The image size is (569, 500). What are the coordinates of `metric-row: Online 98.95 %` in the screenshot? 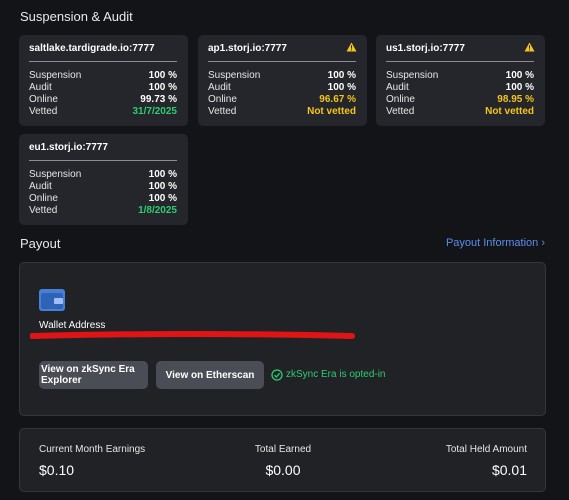 It's located at (460, 100).